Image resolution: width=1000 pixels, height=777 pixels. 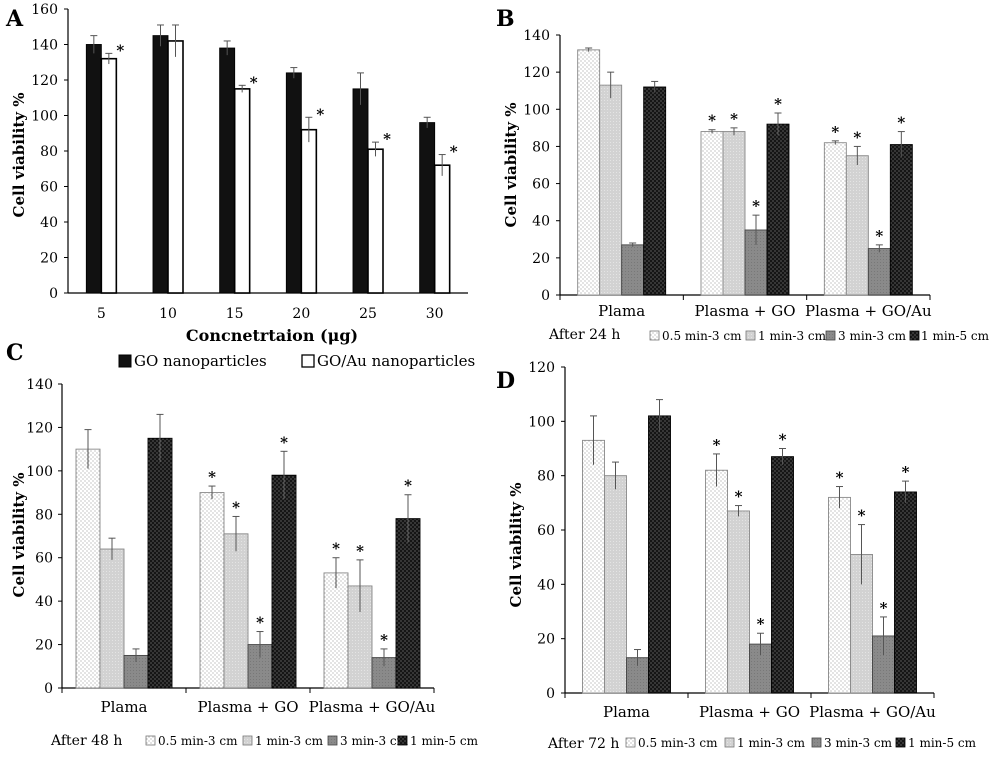 What do you see at coordinates (583, 744) in the screenshot?
I see `time-note-d: After 72 h` at bounding box center [583, 744].